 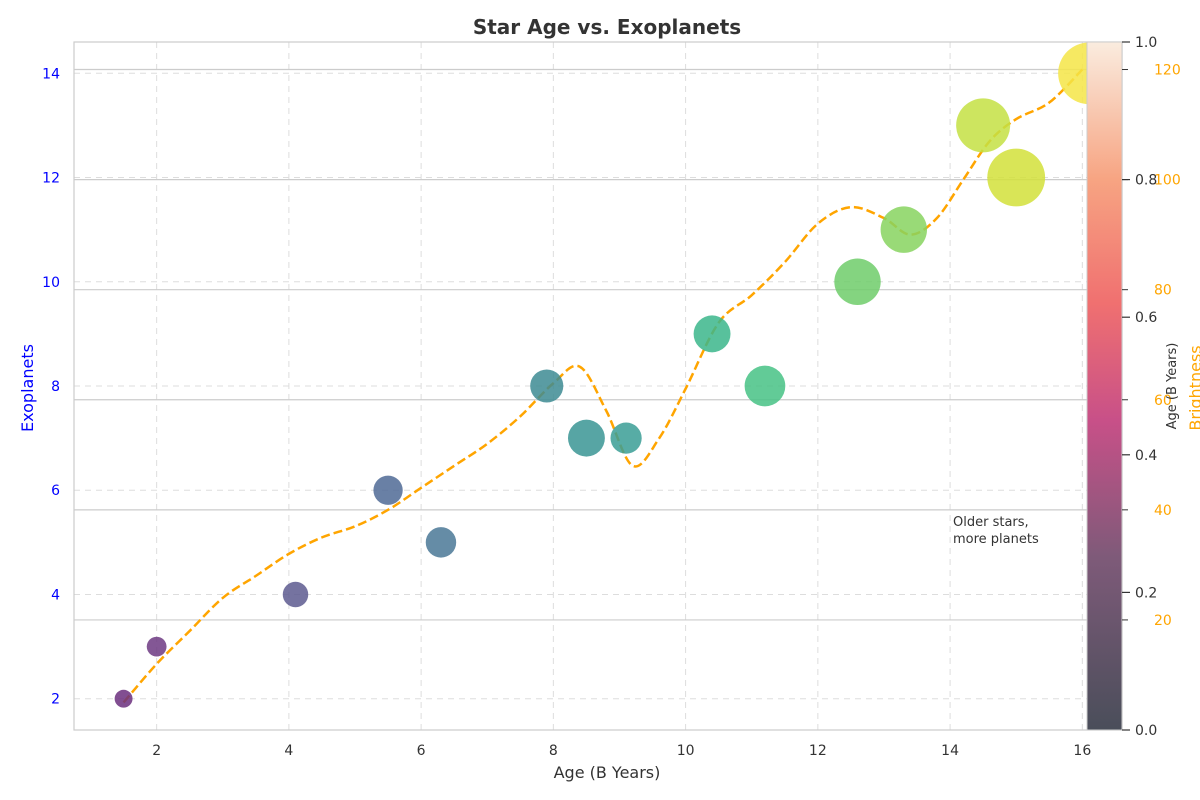 I want to click on y-right-tick-label: 60, so click(x=1163, y=401).